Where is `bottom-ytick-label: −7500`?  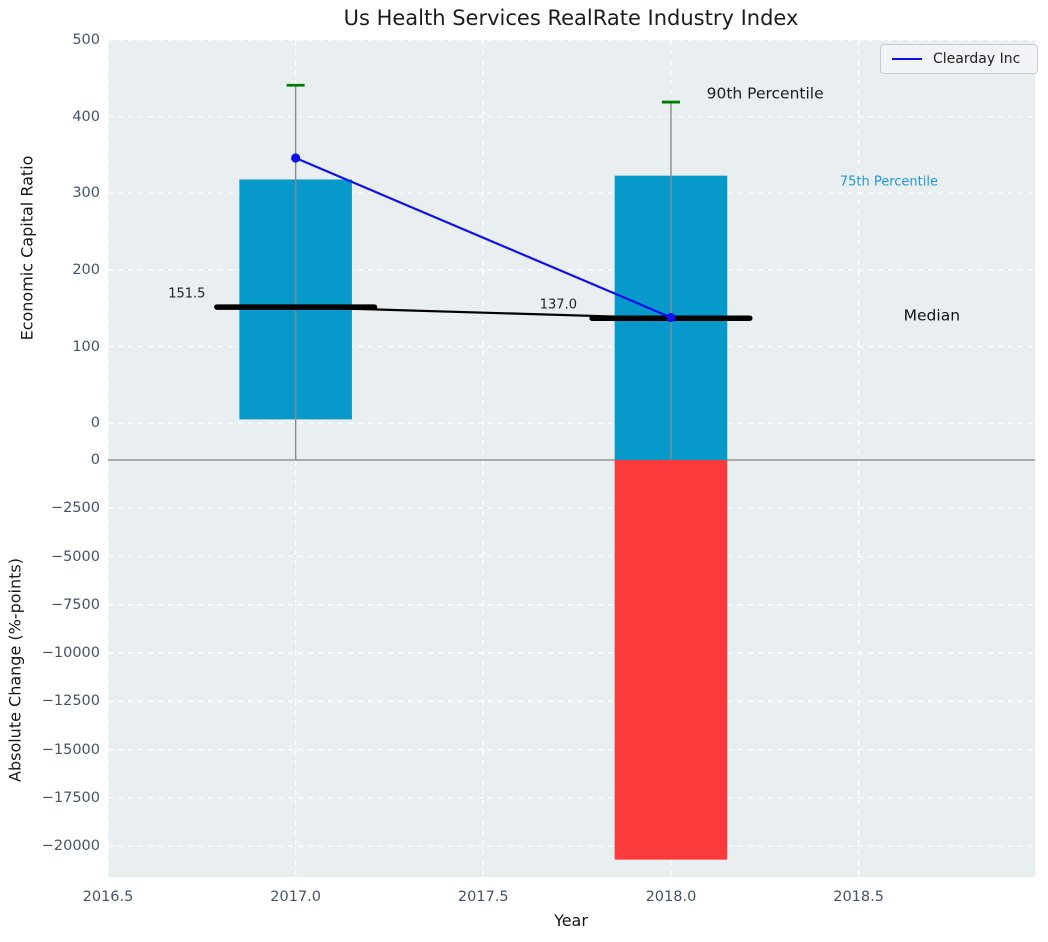
bottom-ytick-label: −7500 is located at coordinates (75, 604).